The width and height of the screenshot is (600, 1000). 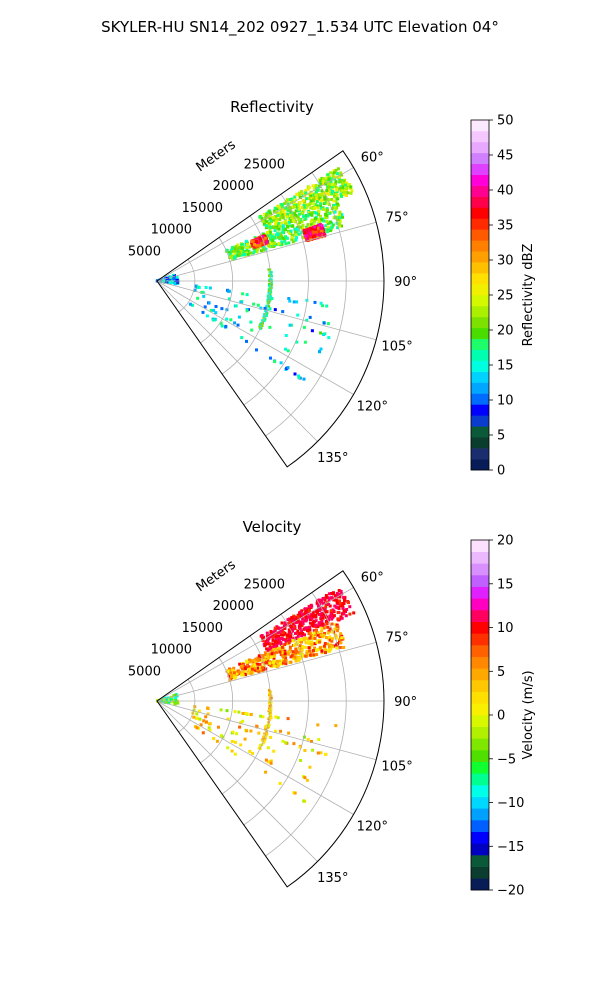 What do you see at coordinates (501, 436) in the screenshot?
I see `colorbar-tick-label: 5` at bounding box center [501, 436].